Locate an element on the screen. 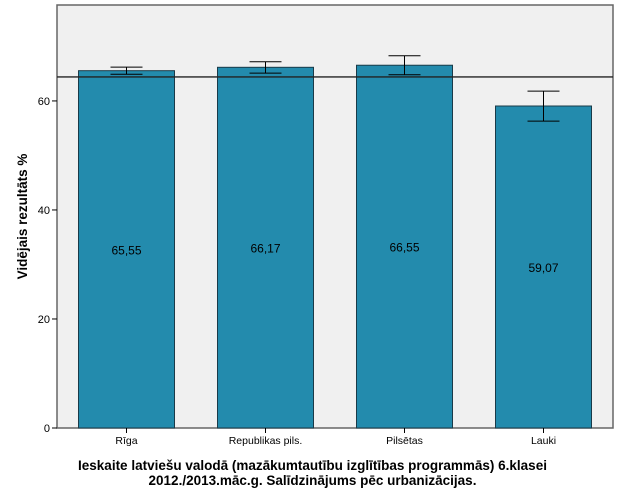 This screenshot has height=500, width=625. bar-value-label: 66,17 is located at coordinates (265, 249).